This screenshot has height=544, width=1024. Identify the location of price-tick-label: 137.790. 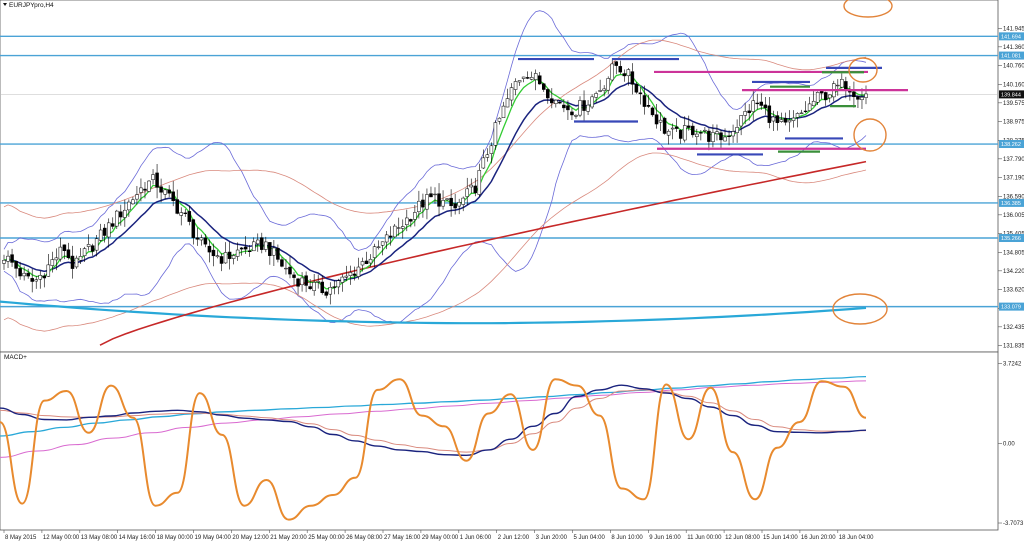
(1013, 160).